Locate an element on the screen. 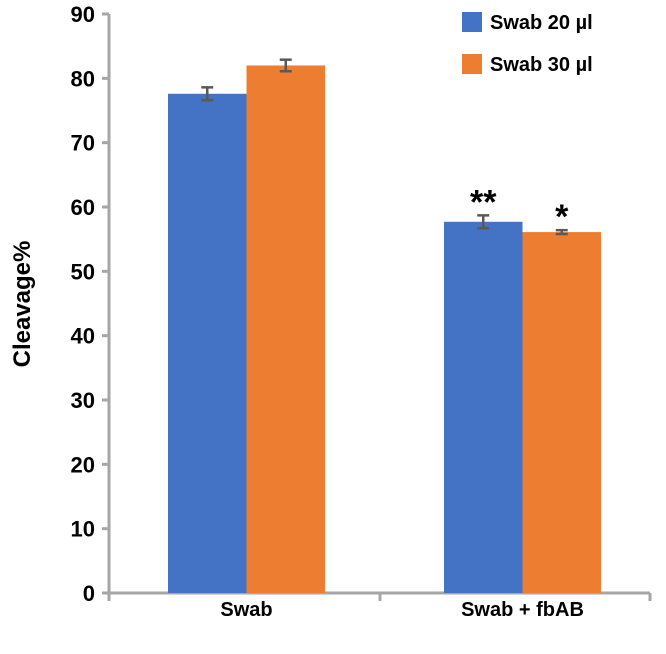 The image size is (666, 654). y-tick-label: 50 is located at coordinates (83, 271).